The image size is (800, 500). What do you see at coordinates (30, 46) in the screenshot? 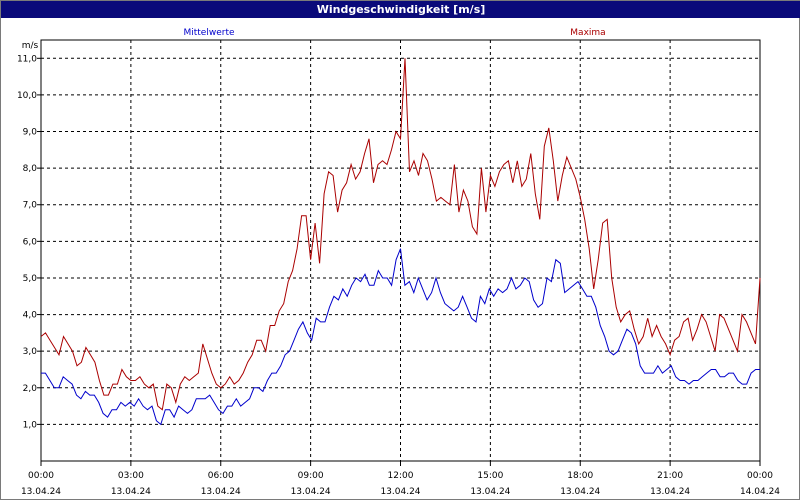
I see `y-axis-unit: m/s` at bounding box center [30, 46].